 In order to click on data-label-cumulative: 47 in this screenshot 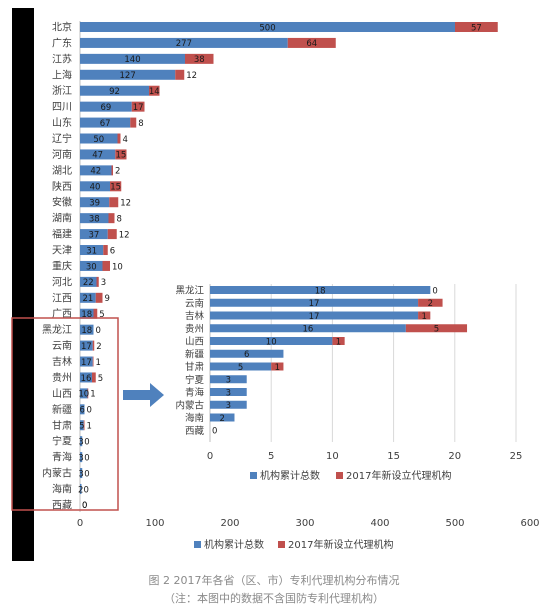, I will do `click(97, 156)`.